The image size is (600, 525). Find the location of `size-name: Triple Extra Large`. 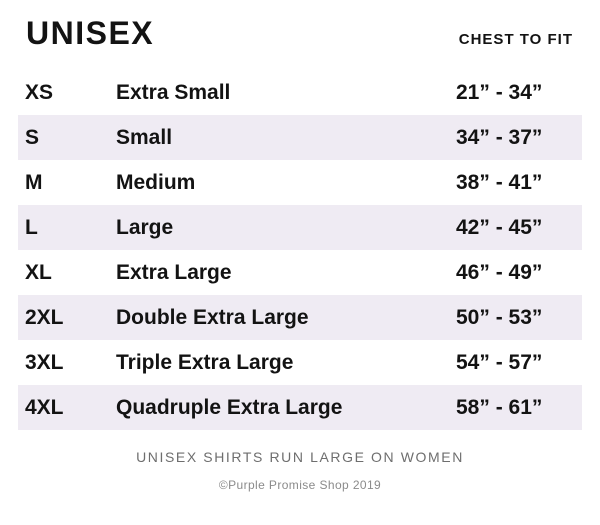

size-name: Triple Extra Large is located at coordinates (205, 362).